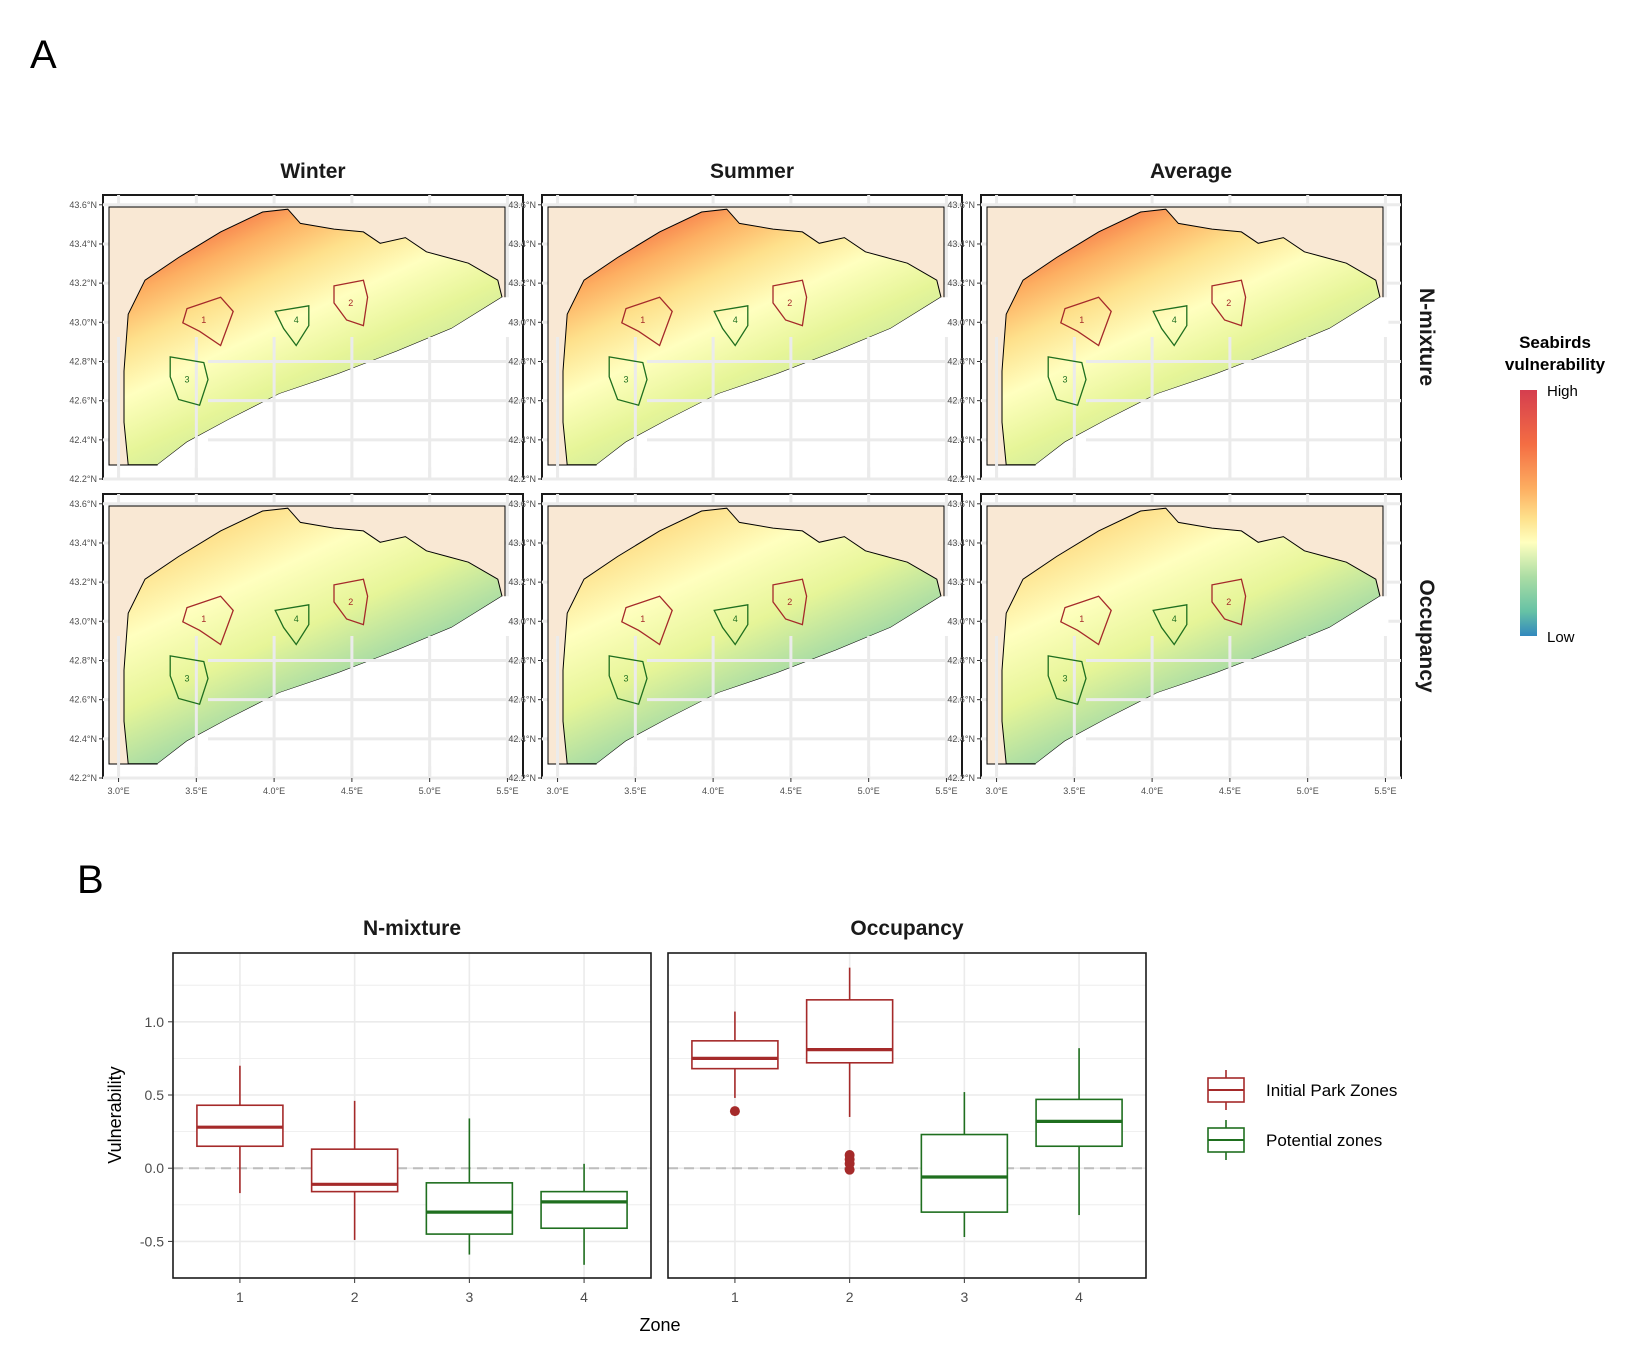 The image size is (1647, 1359). What do you see at coordinates (1302, 1090) in the screenshot?
I see `legend-item-initial: Initial Park Zones` at bounding box center [1302, 1090].